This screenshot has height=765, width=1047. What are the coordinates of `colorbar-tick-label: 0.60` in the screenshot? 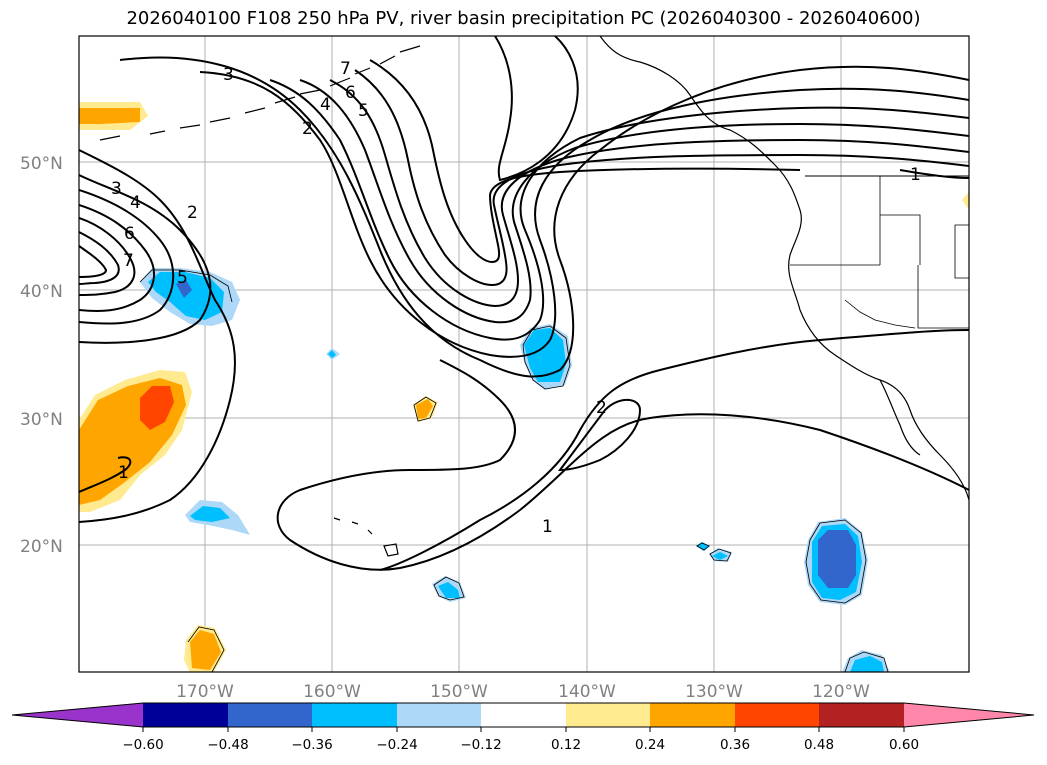 It's located at (904, 745).